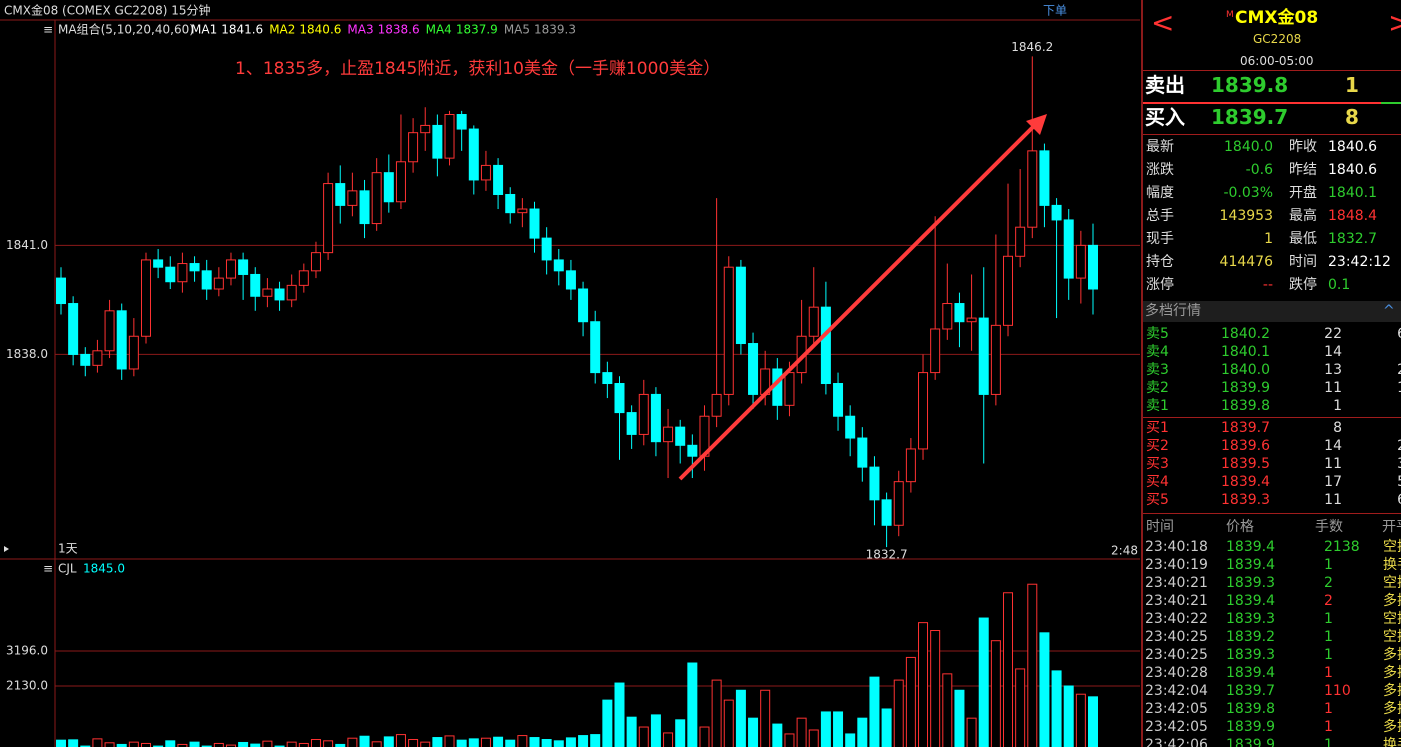  Describe the element at coordinates (1157, 388) in the screenshot. I see `depth-label: 卖2` at that location.